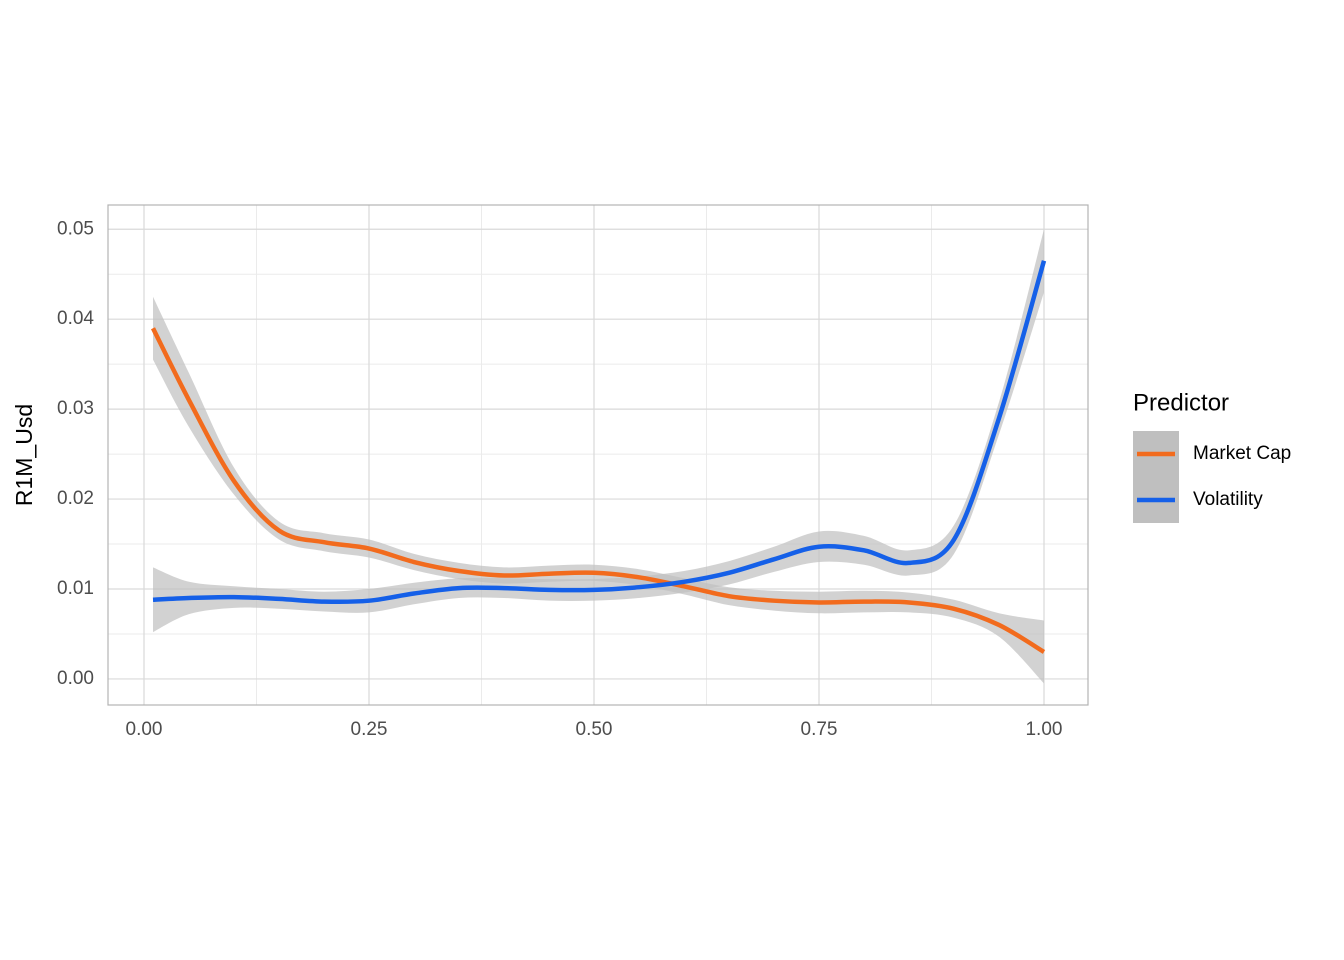  Describe the element at coordinates (1228, 499) in the screenshot. I see `legend-label: Volatility` at that location.